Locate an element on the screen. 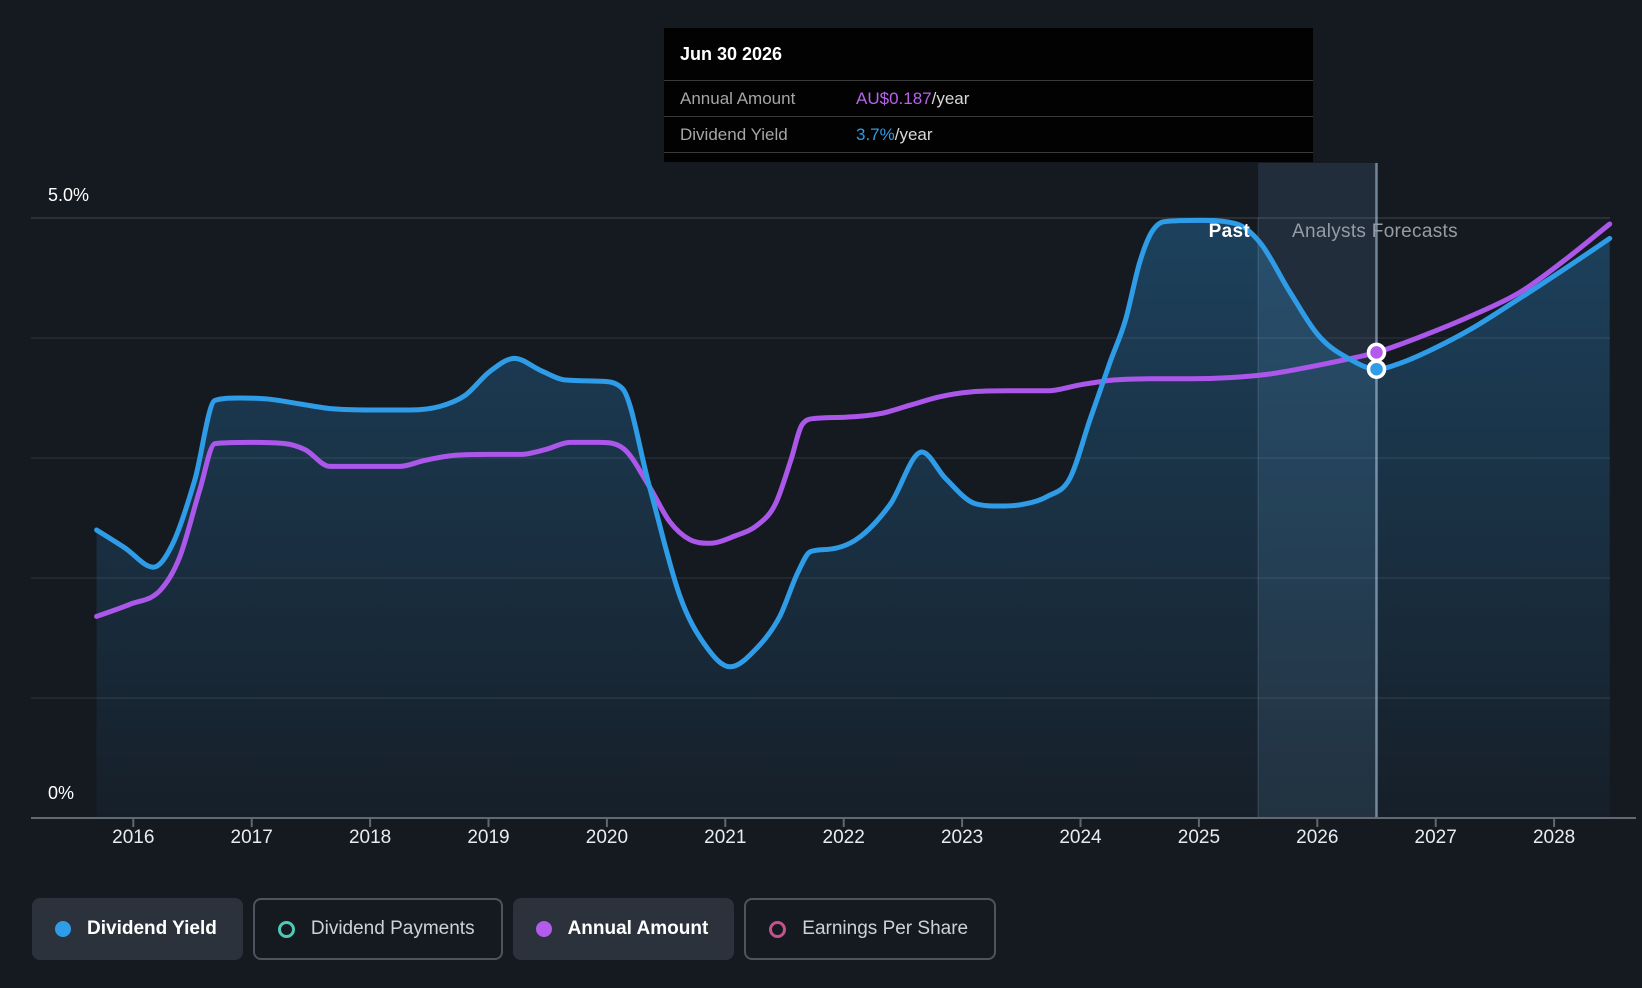 This screenshot has width=1642, height=988. hover-marker-annual-amount is located at coordinates (1376, 352).